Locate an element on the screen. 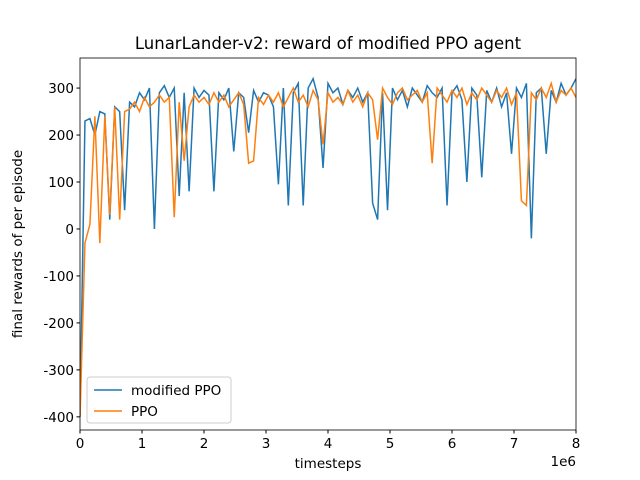  x-tick-label: 3 is located at coordinates (266, 444).